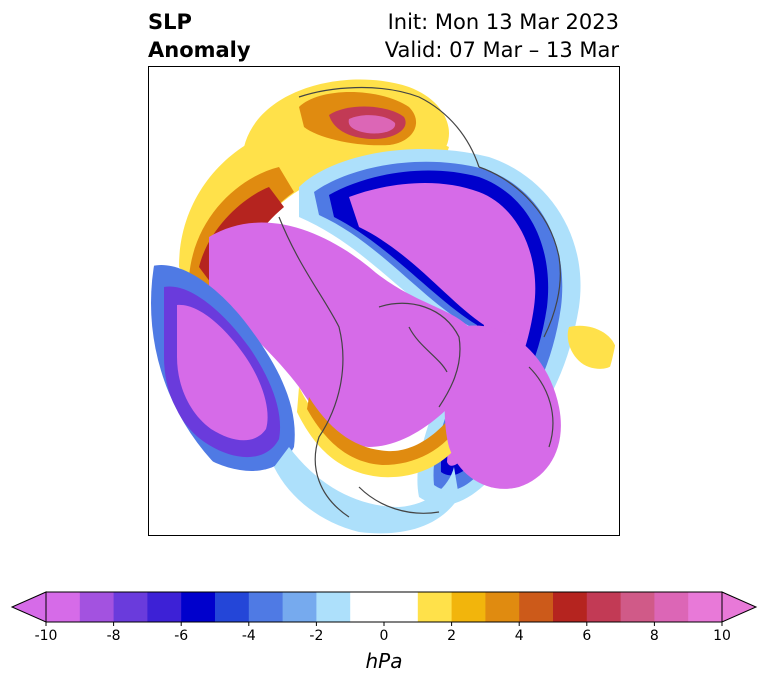  I want to click on colorbar-tick-label: 6, so click(587, 636).